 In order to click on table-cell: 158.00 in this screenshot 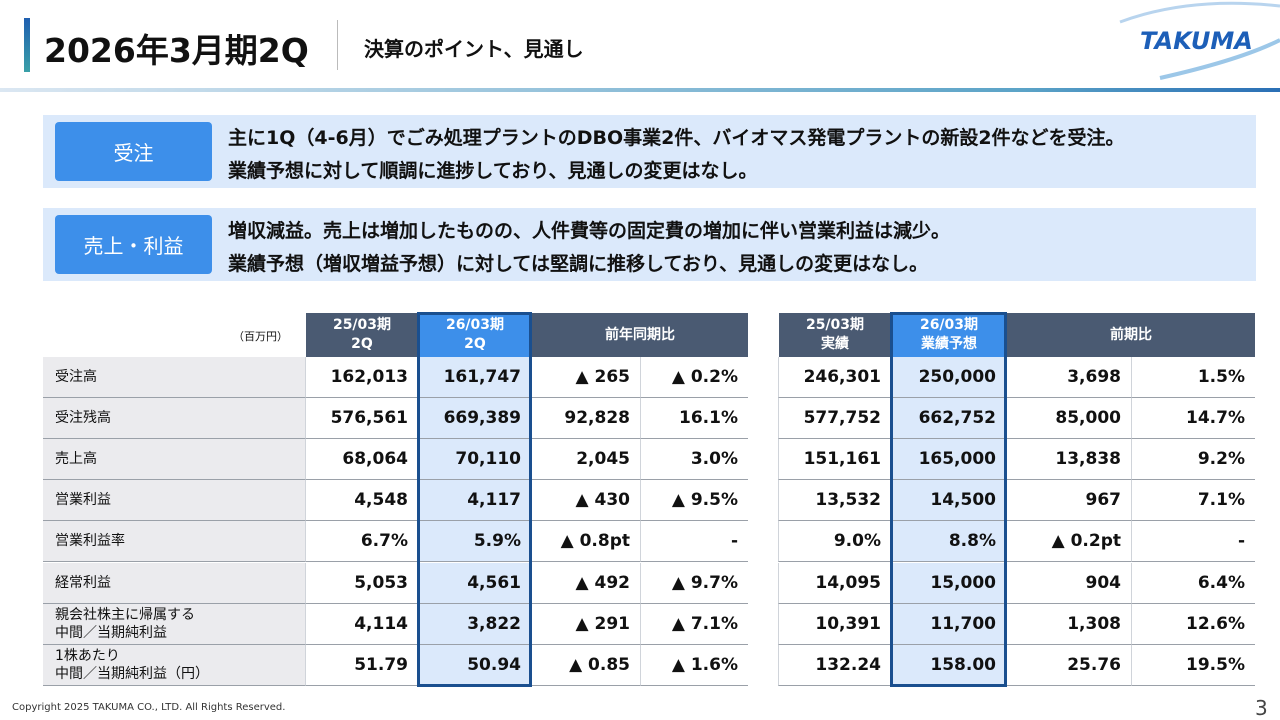, I will do `click(948, 665)`.